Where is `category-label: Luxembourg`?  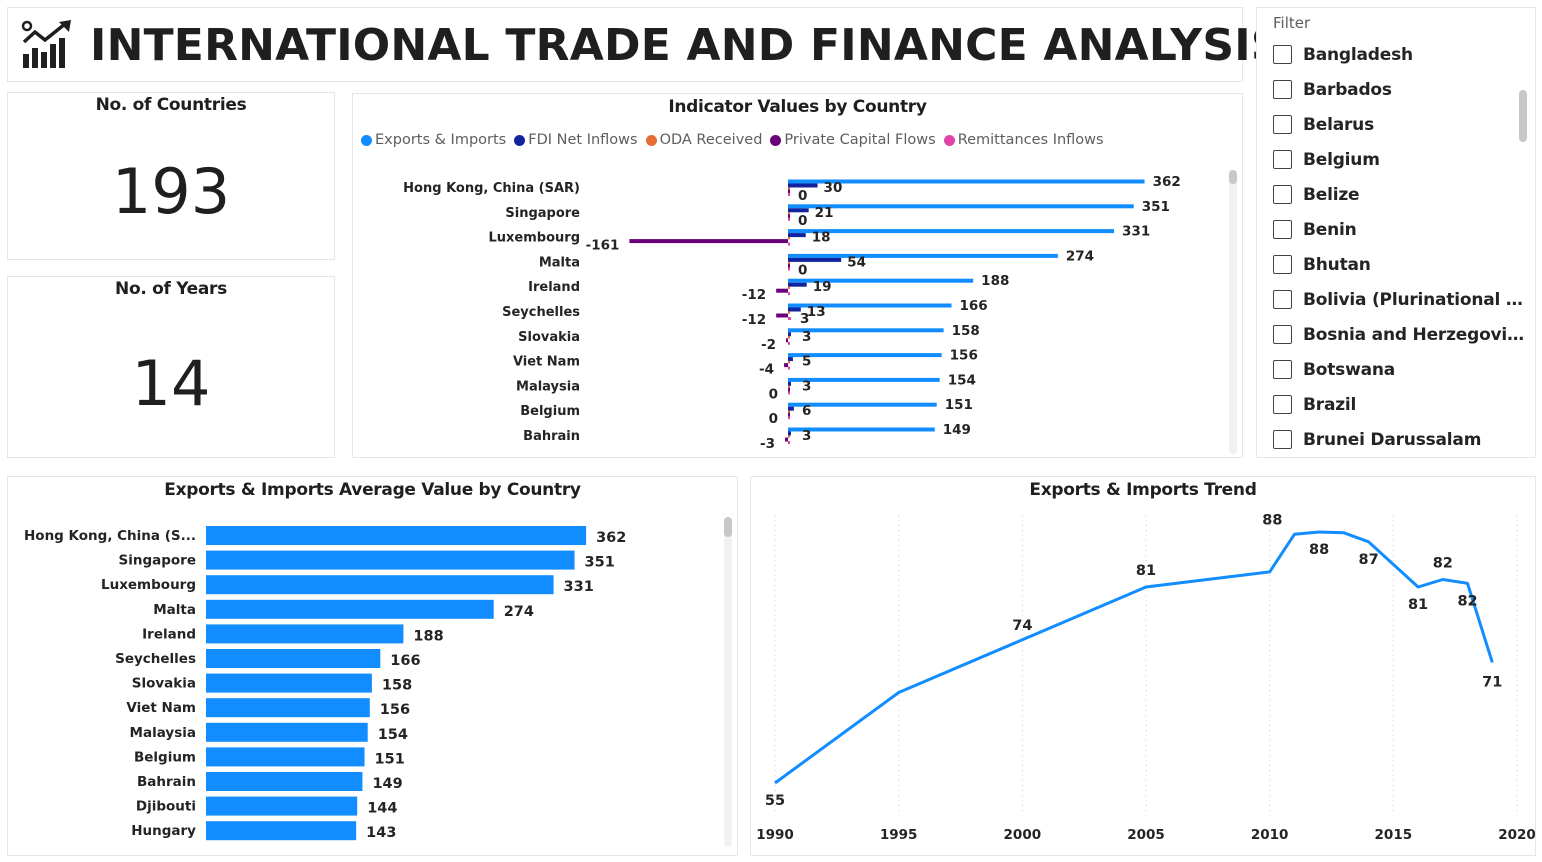 category-label: Luxembourg is located at coordinates (148, 585).